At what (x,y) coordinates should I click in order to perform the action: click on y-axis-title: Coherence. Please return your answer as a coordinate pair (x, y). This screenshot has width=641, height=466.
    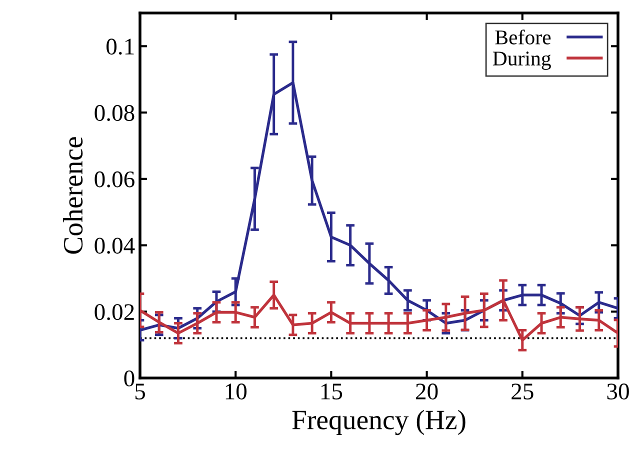
    Looking at the image, I should click on (73, 195).